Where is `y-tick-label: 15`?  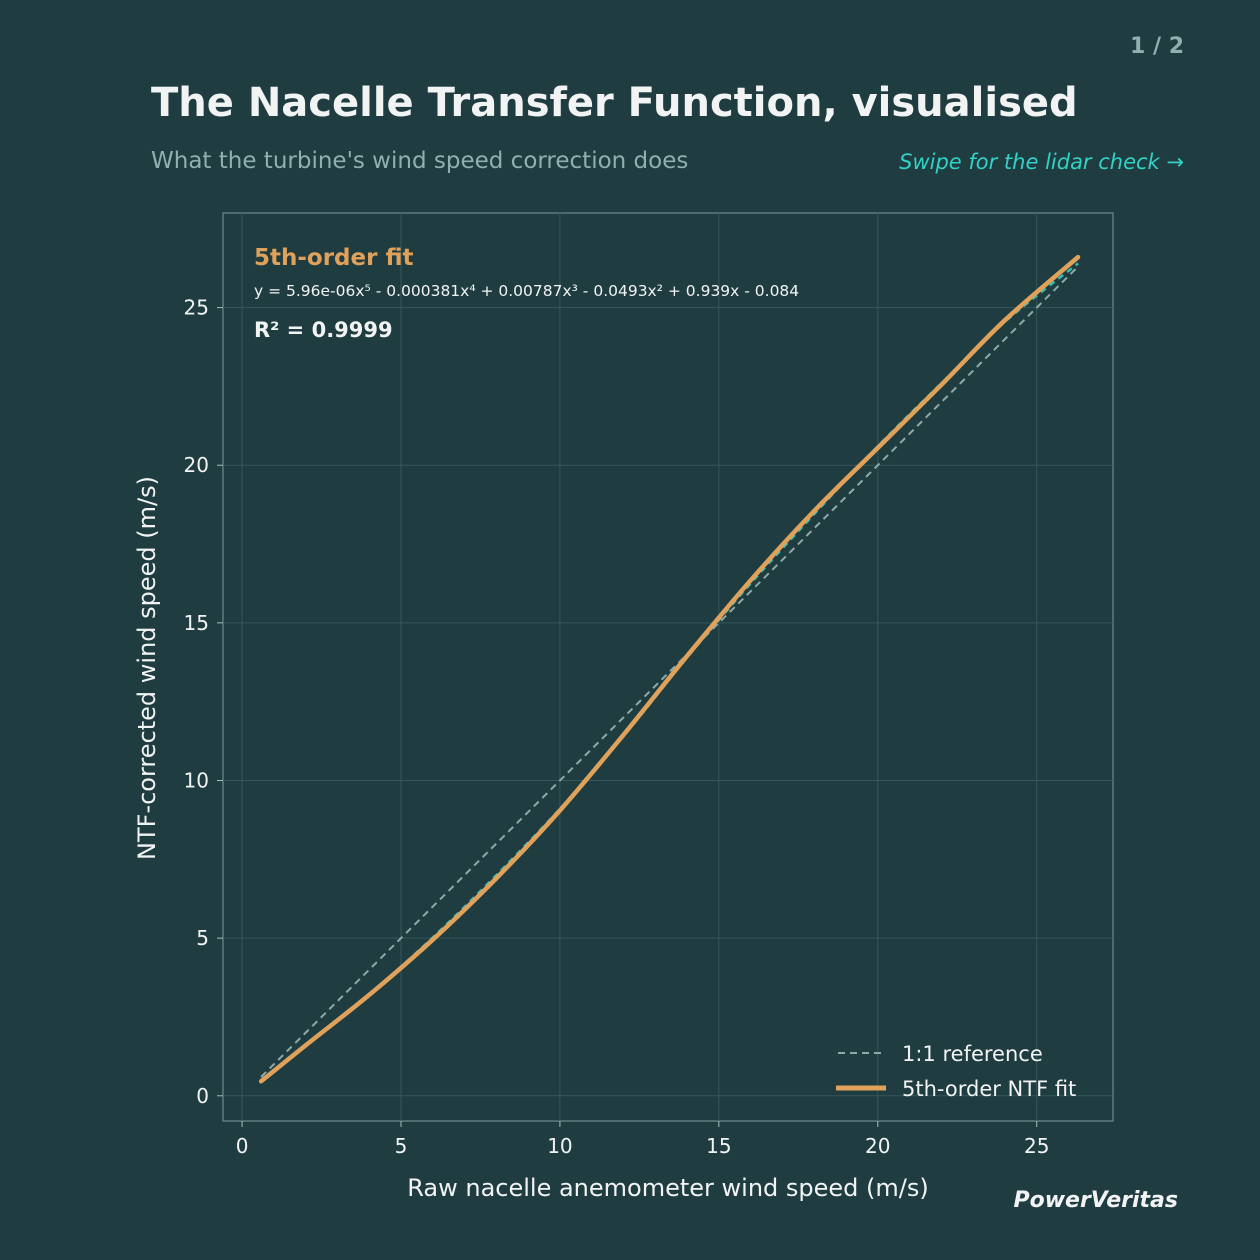 y-tick-label: 15 is located at coordinates (196, 623).